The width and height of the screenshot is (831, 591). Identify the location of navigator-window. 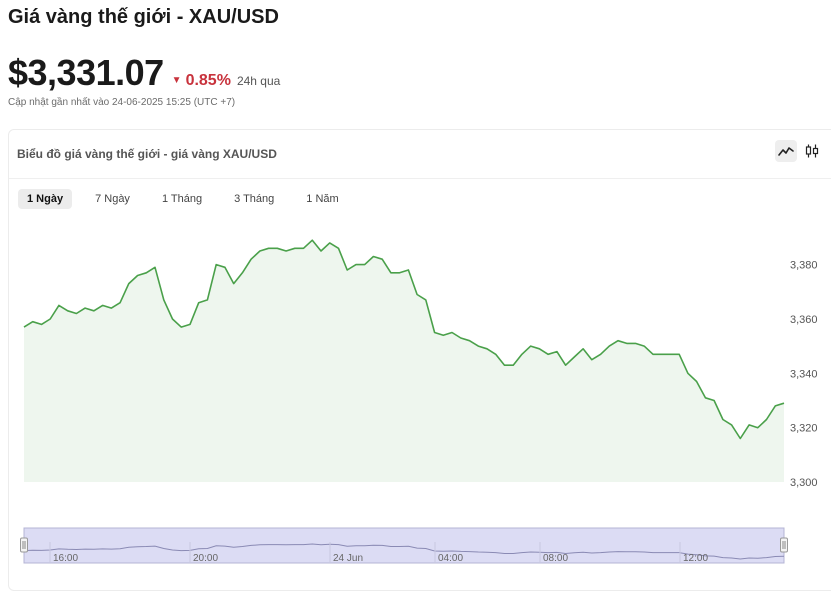
(404, 545).